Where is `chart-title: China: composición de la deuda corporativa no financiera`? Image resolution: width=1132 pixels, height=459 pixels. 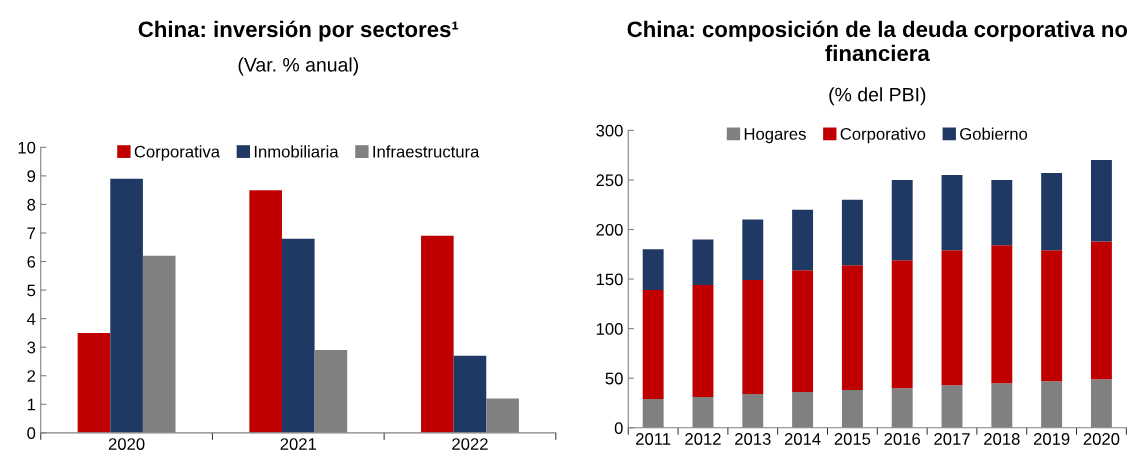
chart-title: China: composición de la deuda corporativa no financiera is located at coordinates (877, 41).